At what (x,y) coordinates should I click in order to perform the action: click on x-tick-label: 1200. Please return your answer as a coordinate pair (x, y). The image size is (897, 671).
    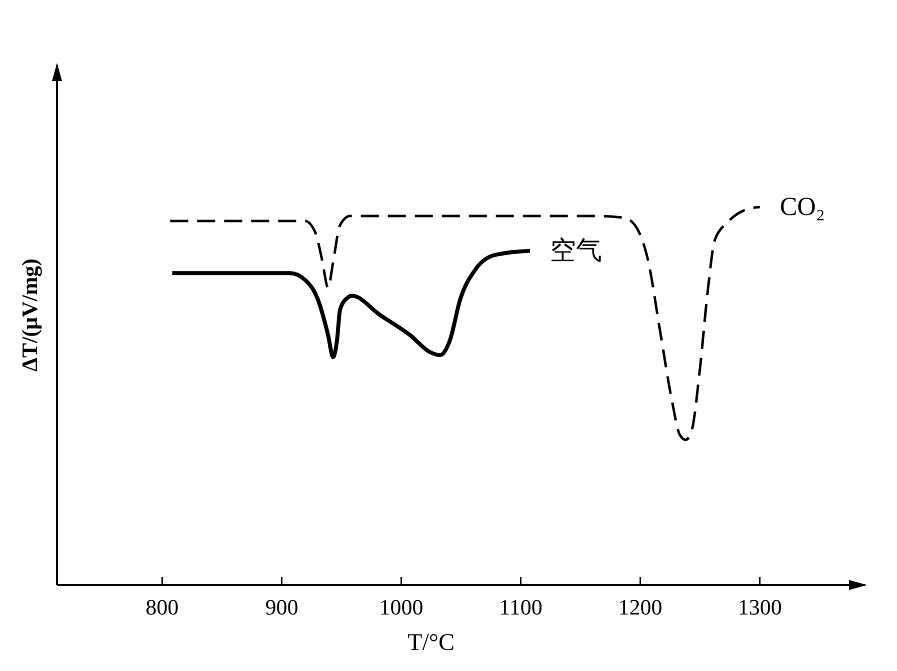
    Looking at the image, I should click on (640, 607).